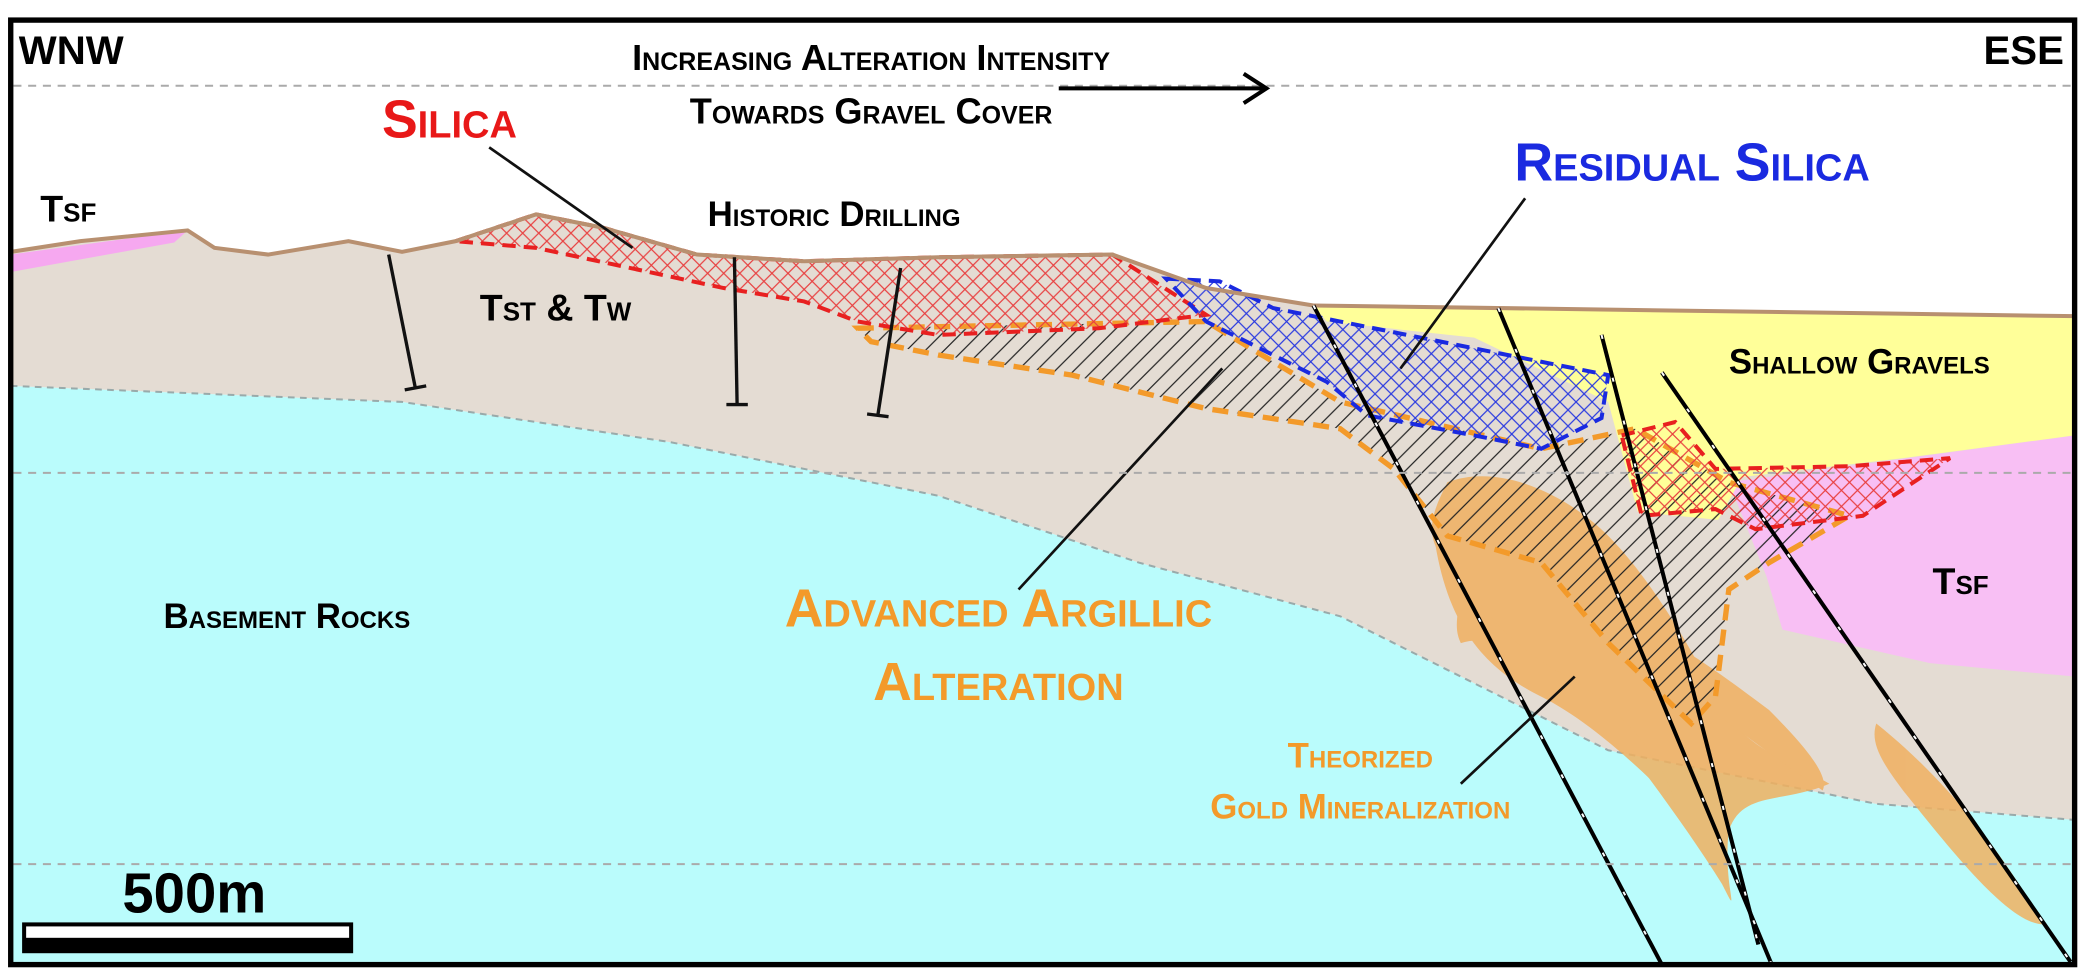 The image size is (2084, 978). I want to click on argillic-label: Alteration, so click(998, 682).